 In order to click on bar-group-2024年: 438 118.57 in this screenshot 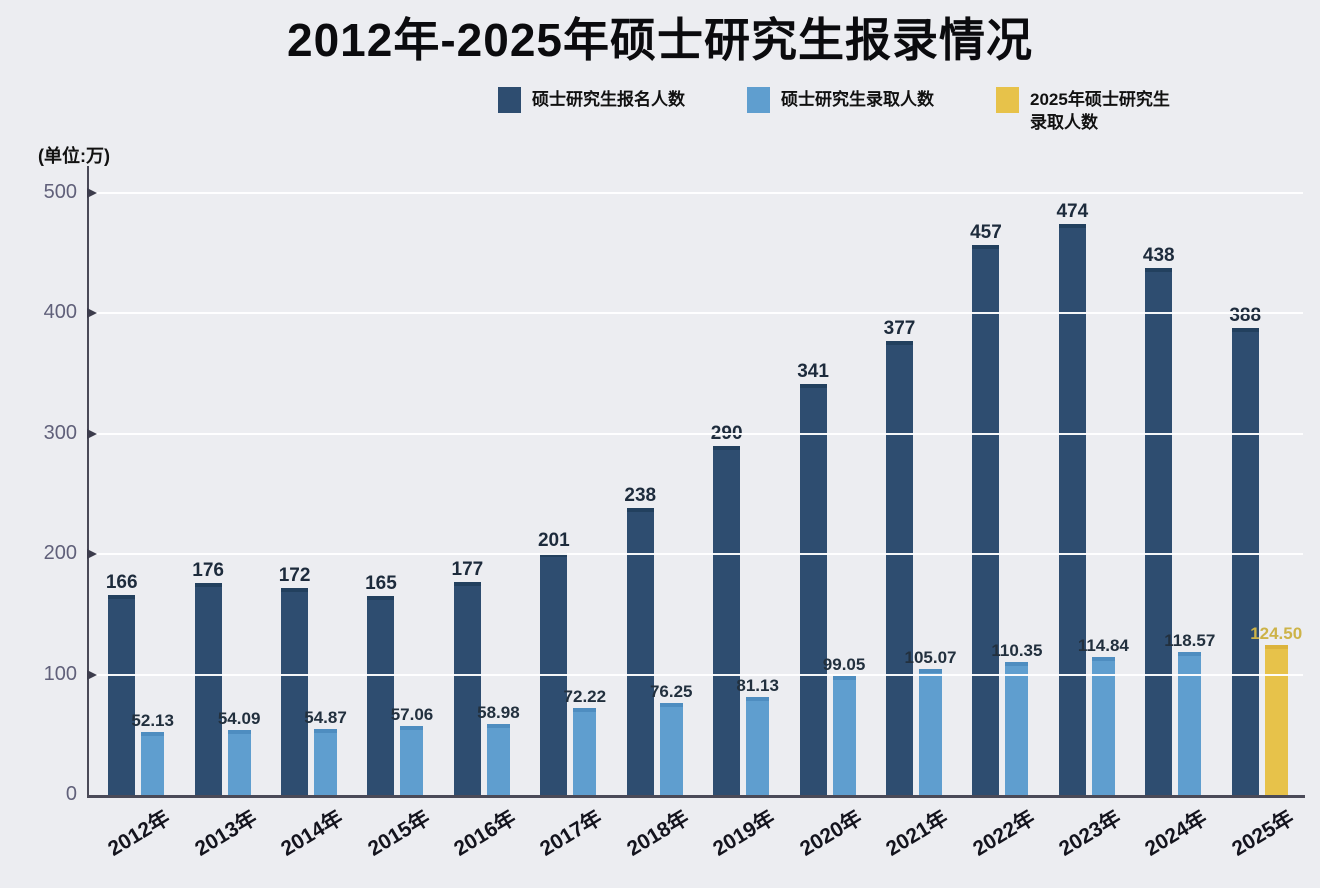, I will do `click(1173, 494)`.